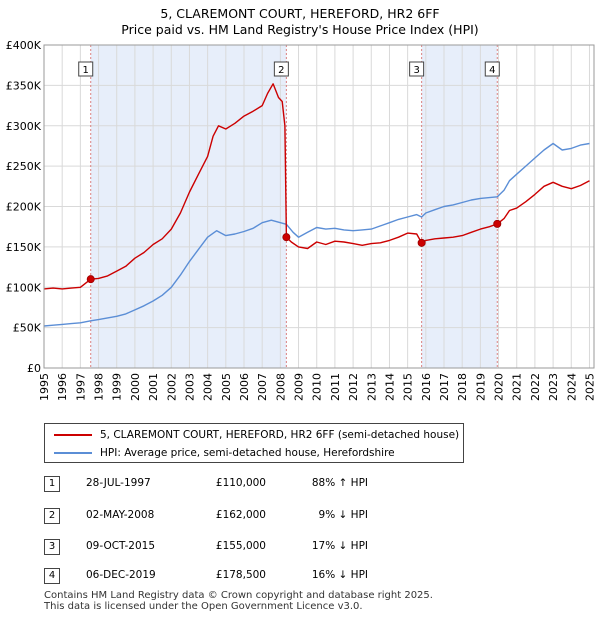 The width and height of the screenshot is (600, 620). I want to click on transaction-number: 2, so click(52, 516).